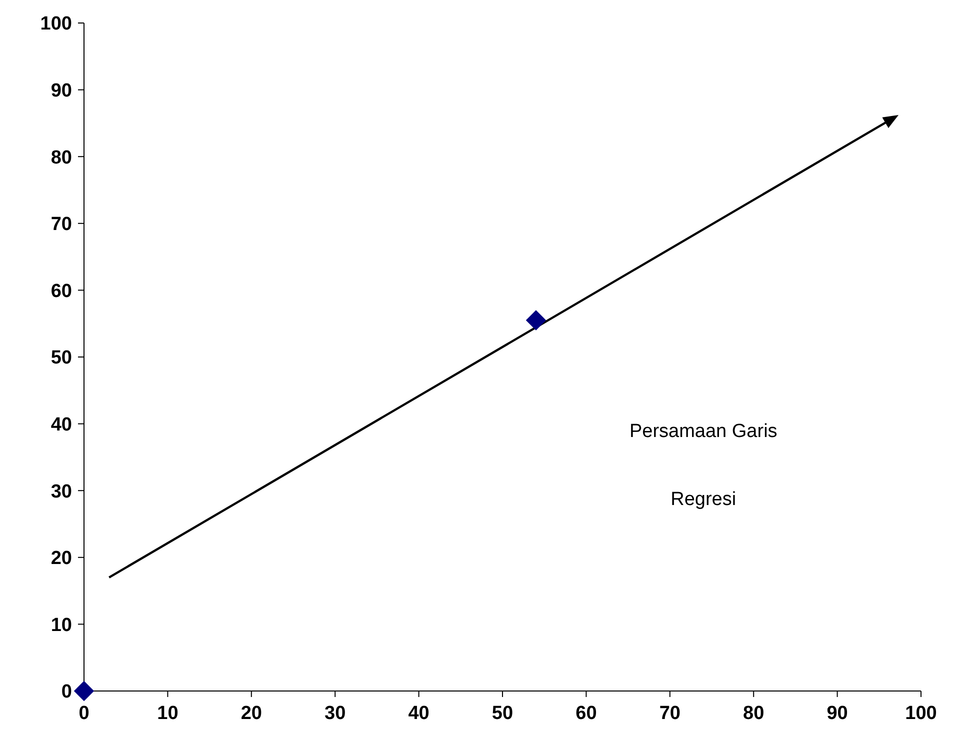 The image size is (955, 748). Describe the element at coordinates (61, 625) in the screenshot. I see `y-tick-label: 10` at that location.